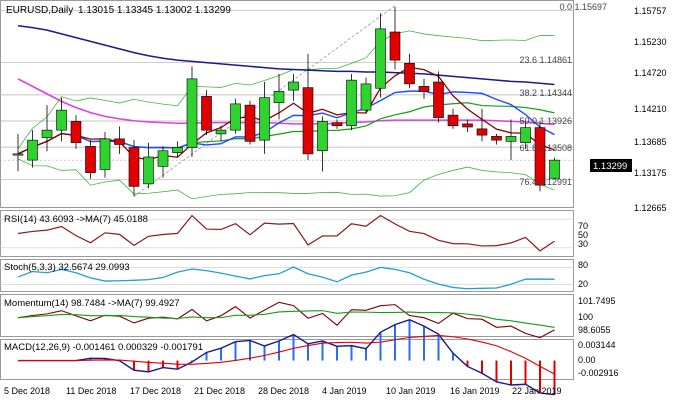 This screenshot has height=400, width=700. I want to click on price-tick: 1.13685, so click(650, 142).